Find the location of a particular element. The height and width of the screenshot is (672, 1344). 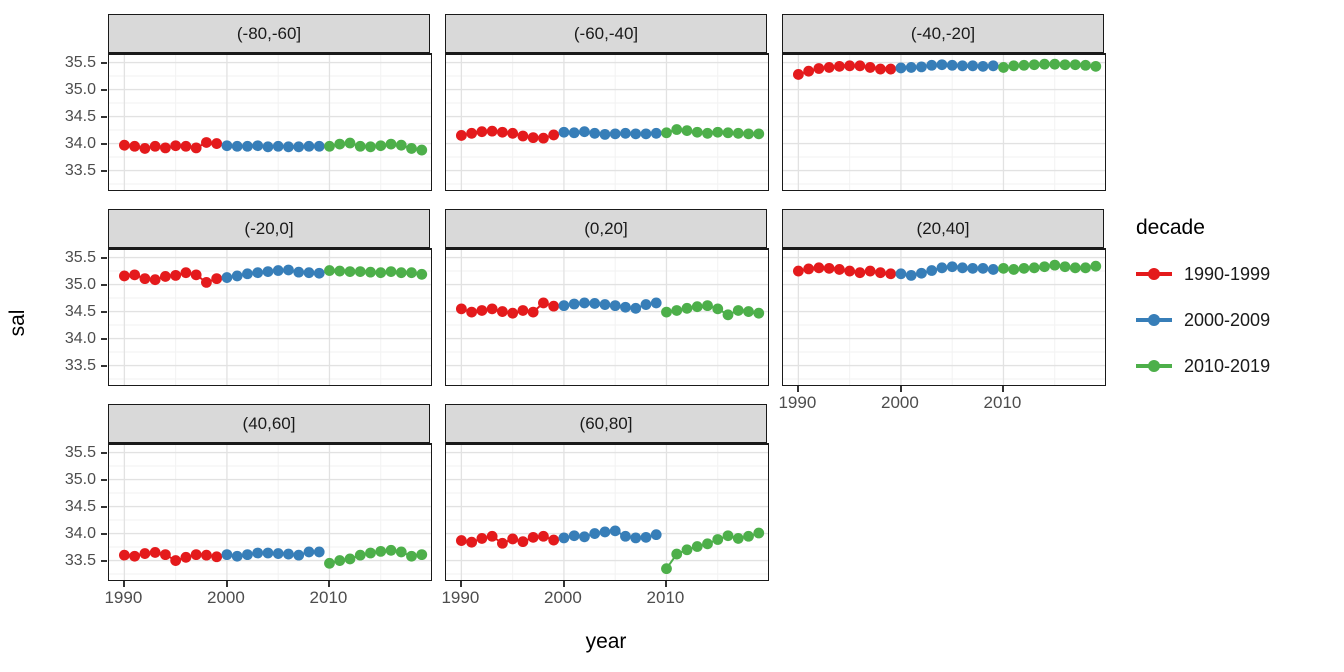

facet-label: (20,40] is located at coordinates (943, 228).